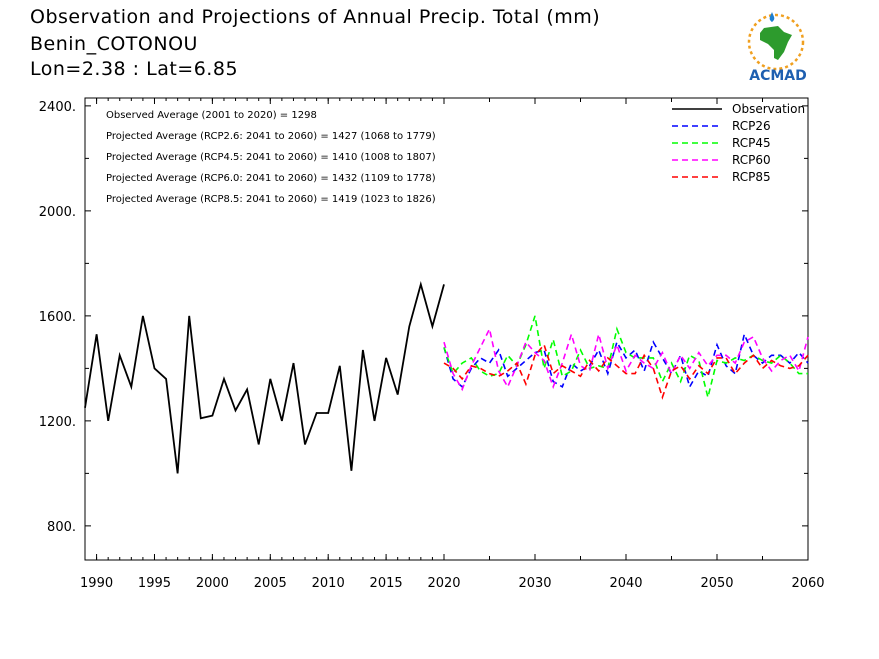  I want to click on series-line-observation, so click(264, 377).